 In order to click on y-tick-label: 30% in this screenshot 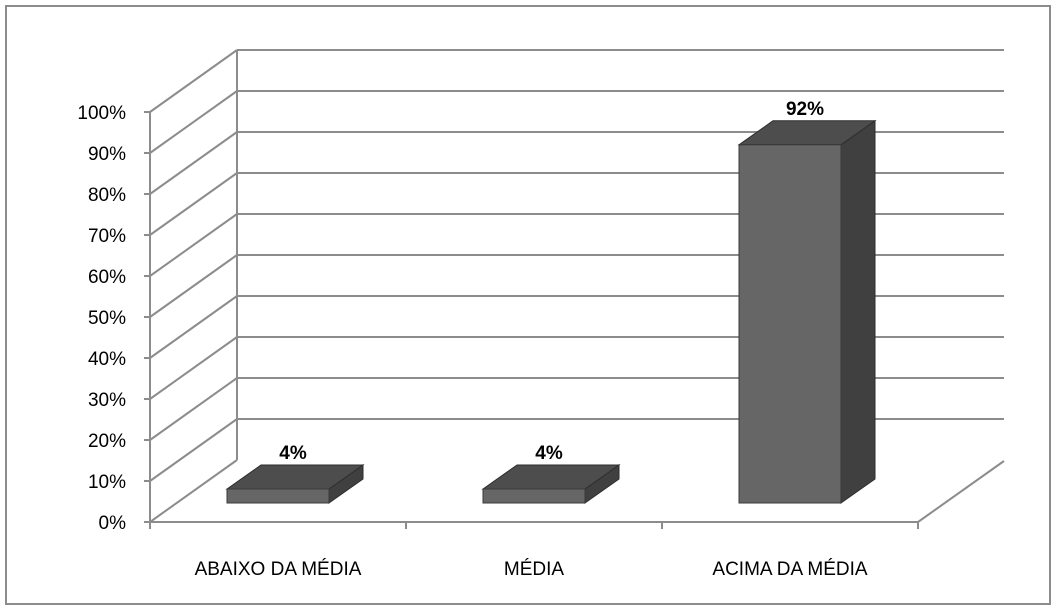, I will do `click(107, 400)`.